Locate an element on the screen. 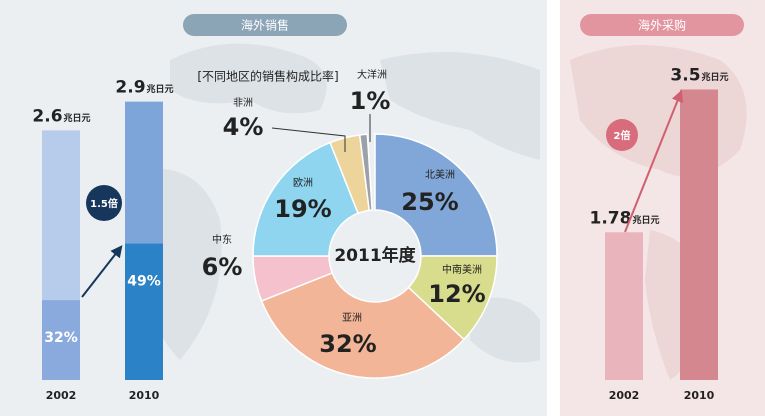 The width and height of the screenshot is (765, 416). slice-name: 非洲 is located at coordinates (243, 103).